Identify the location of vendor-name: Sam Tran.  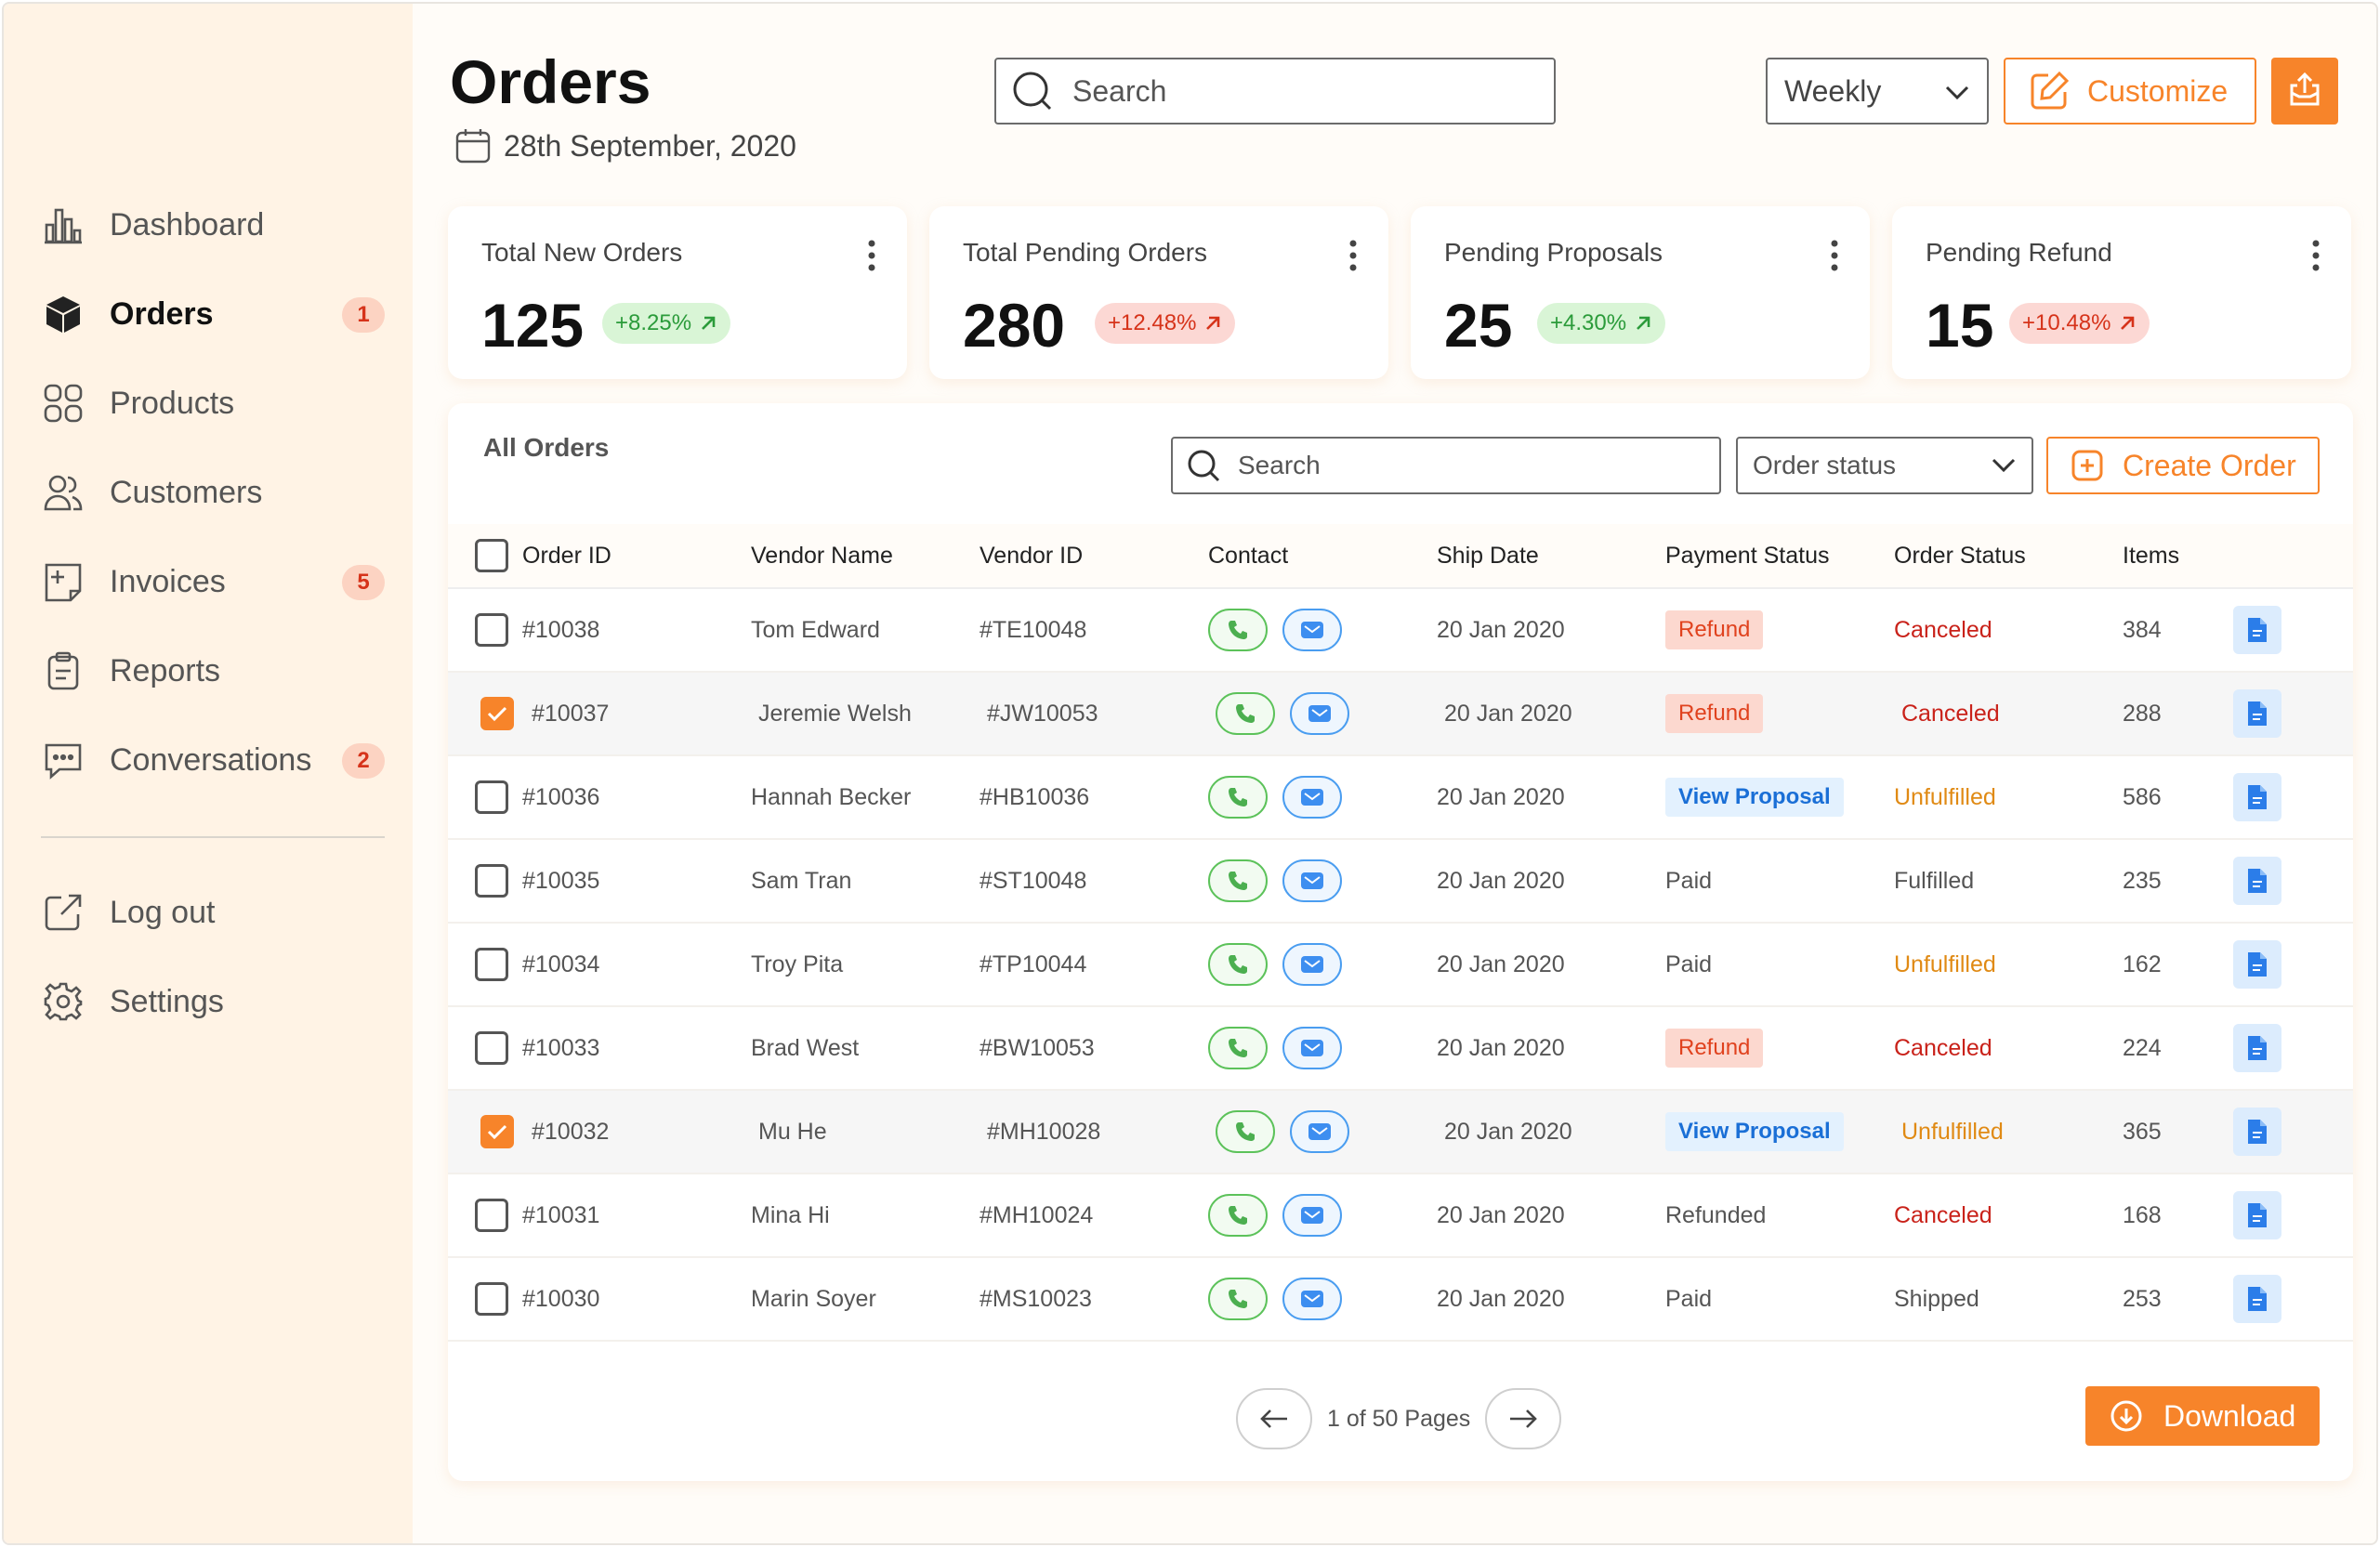
(801, 880).